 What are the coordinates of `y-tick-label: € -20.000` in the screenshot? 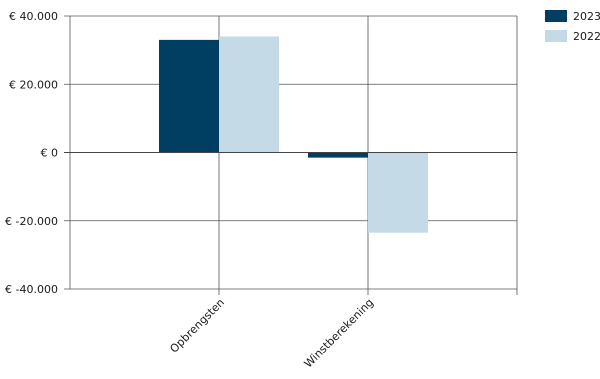 It's located at (31, 221).